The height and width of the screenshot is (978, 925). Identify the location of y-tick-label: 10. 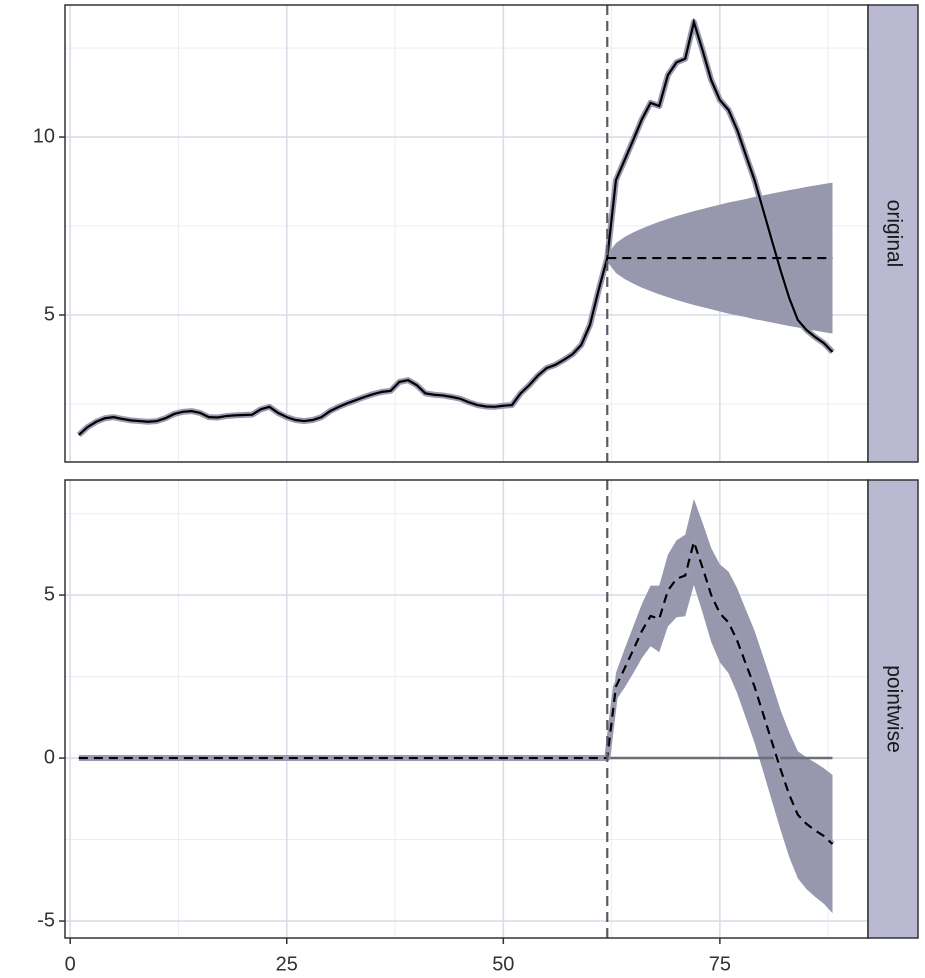
(44, 136).